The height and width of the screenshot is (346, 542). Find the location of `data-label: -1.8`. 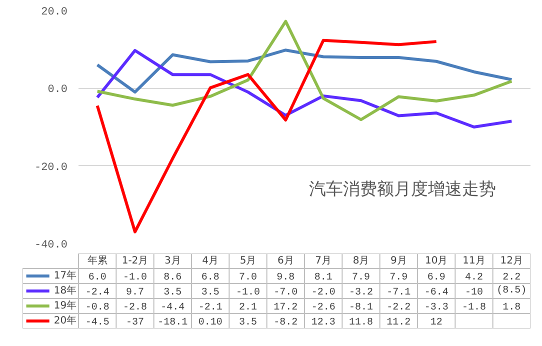

data-label: -1.8 is located at coordinates (474, 308).